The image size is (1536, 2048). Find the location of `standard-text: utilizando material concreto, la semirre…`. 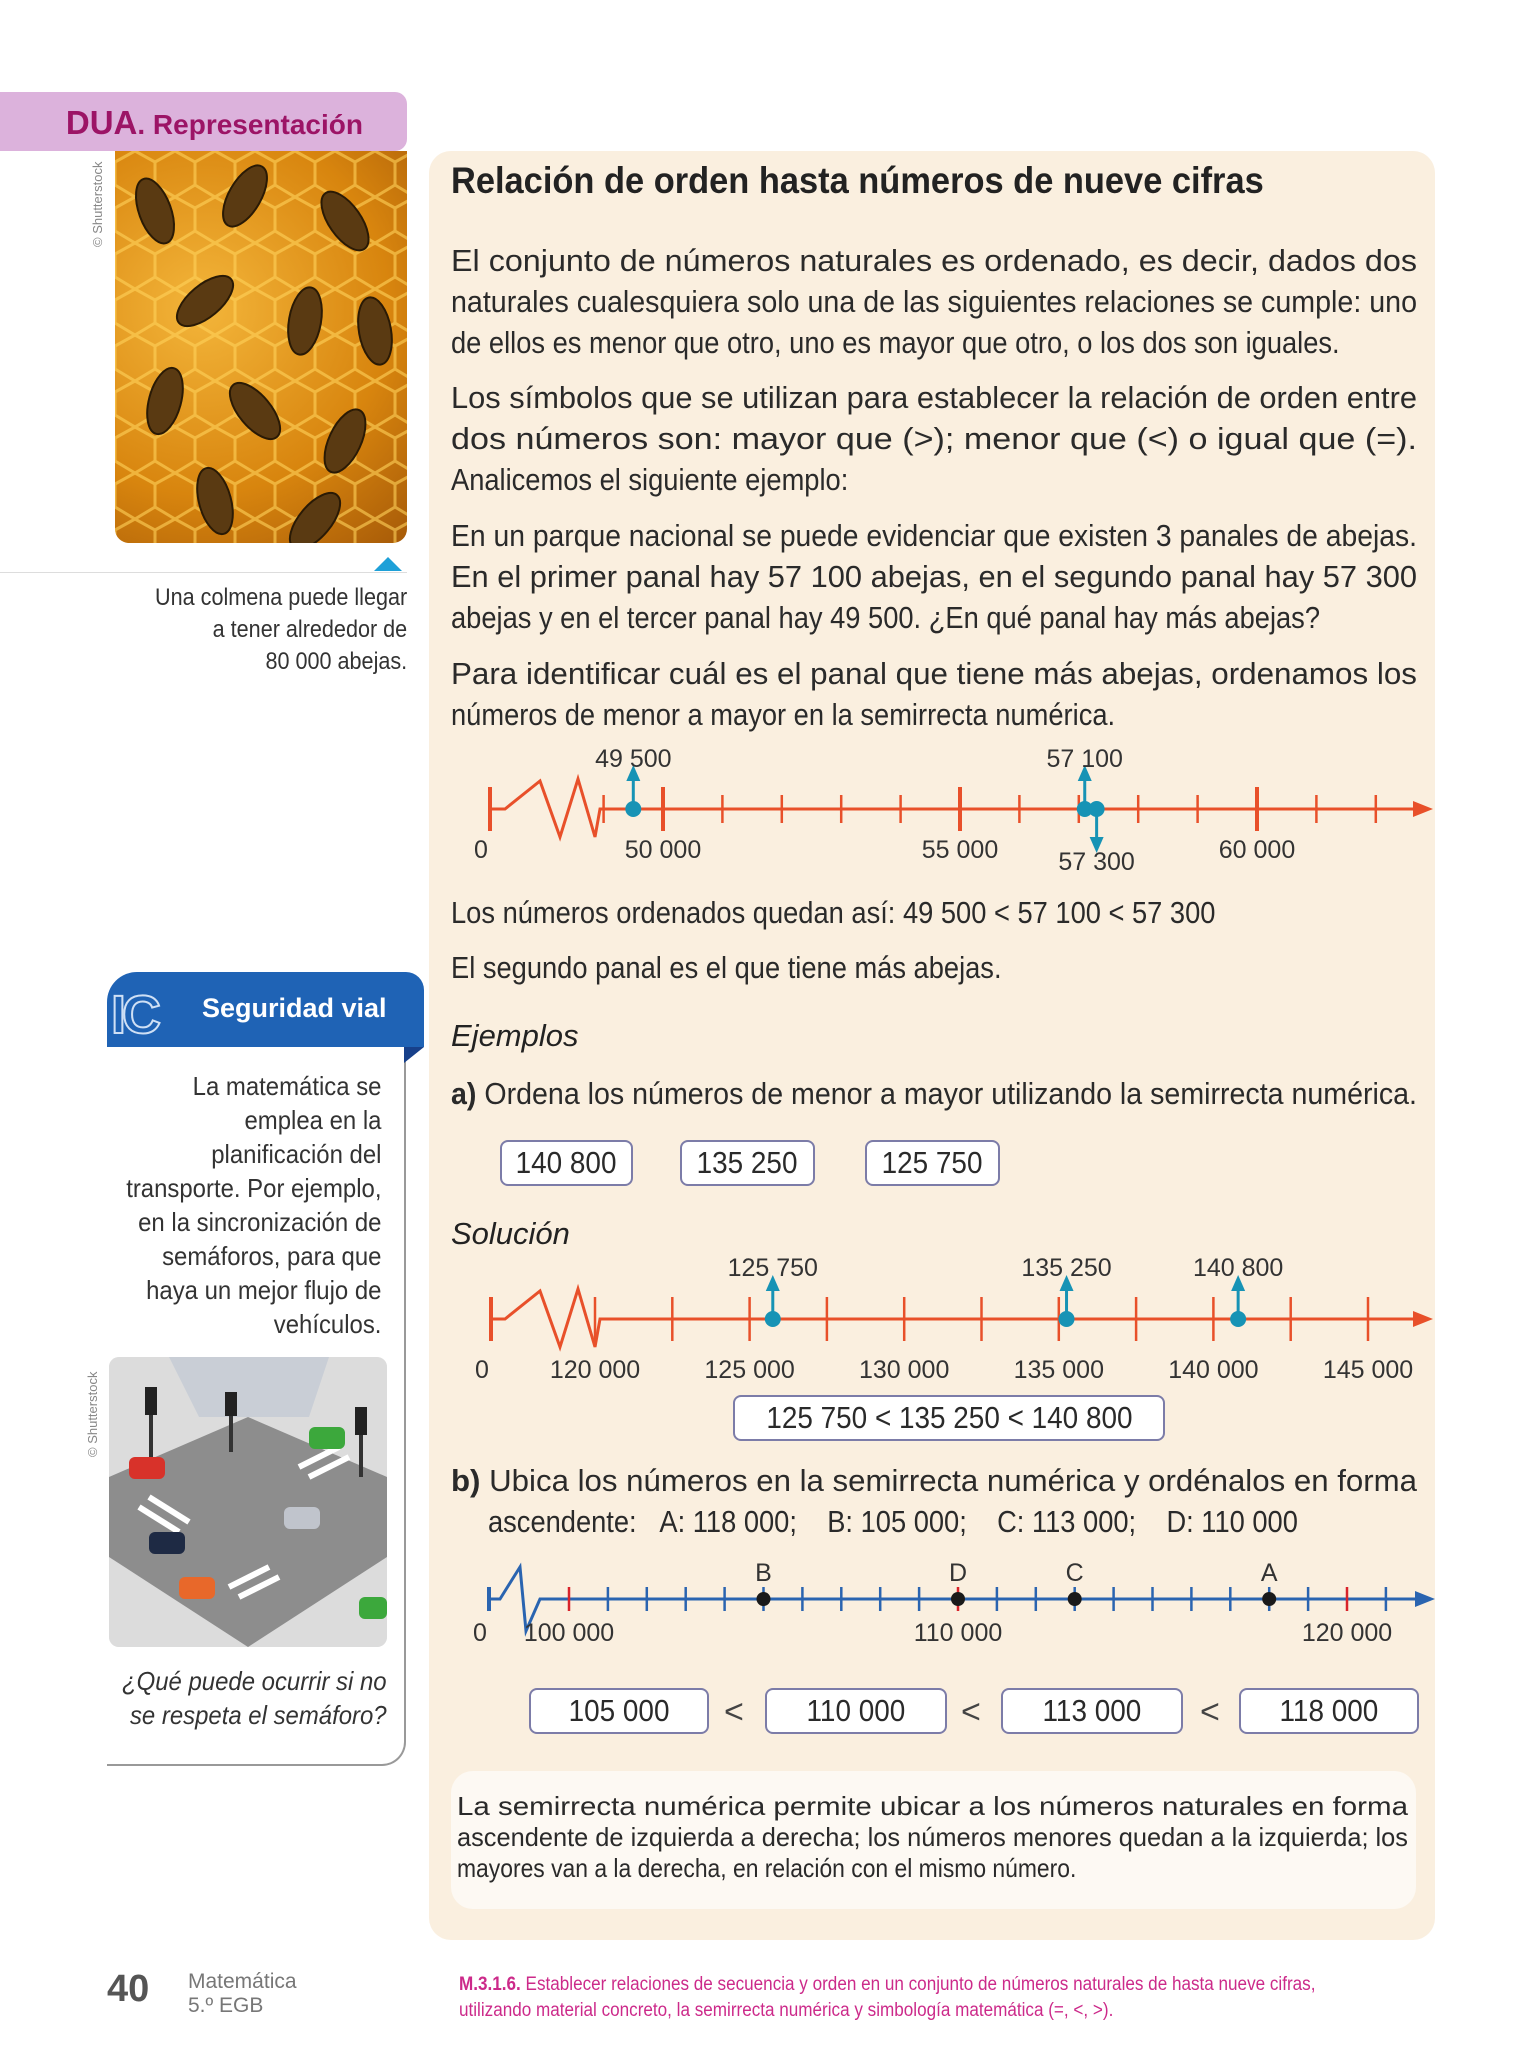

standard-text: utilizando material concreto, la semirre… is located at coordinates (786, 2010).